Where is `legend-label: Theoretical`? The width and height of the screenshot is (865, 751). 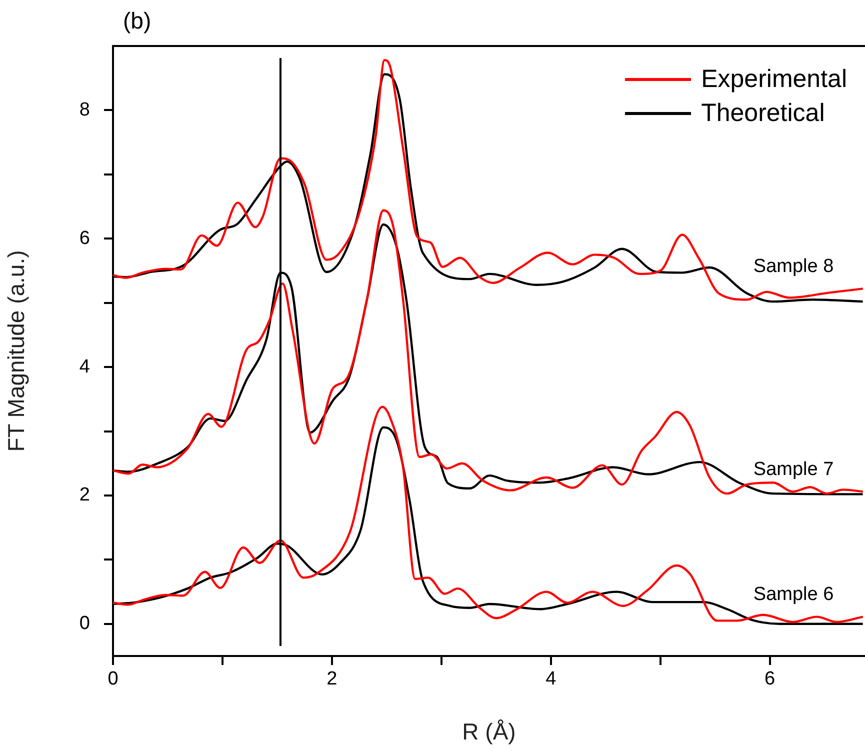 legend-label: Theoretical is located at coordinates (763, 113).